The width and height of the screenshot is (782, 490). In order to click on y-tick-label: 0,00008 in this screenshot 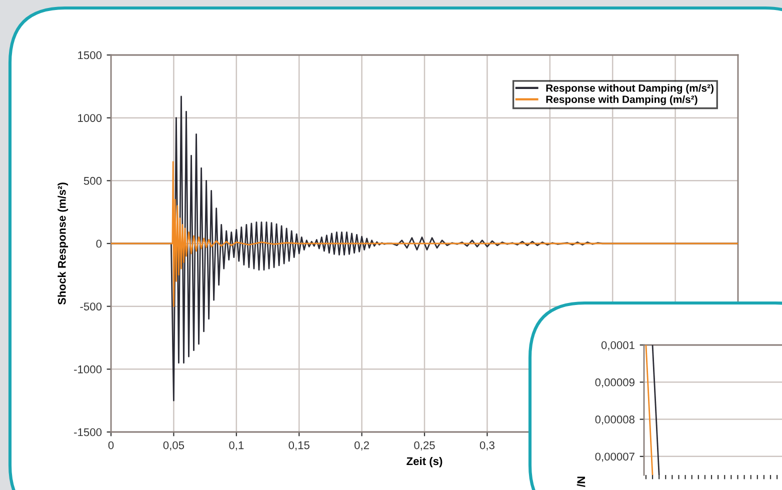, I will do `click(614, 420)`.